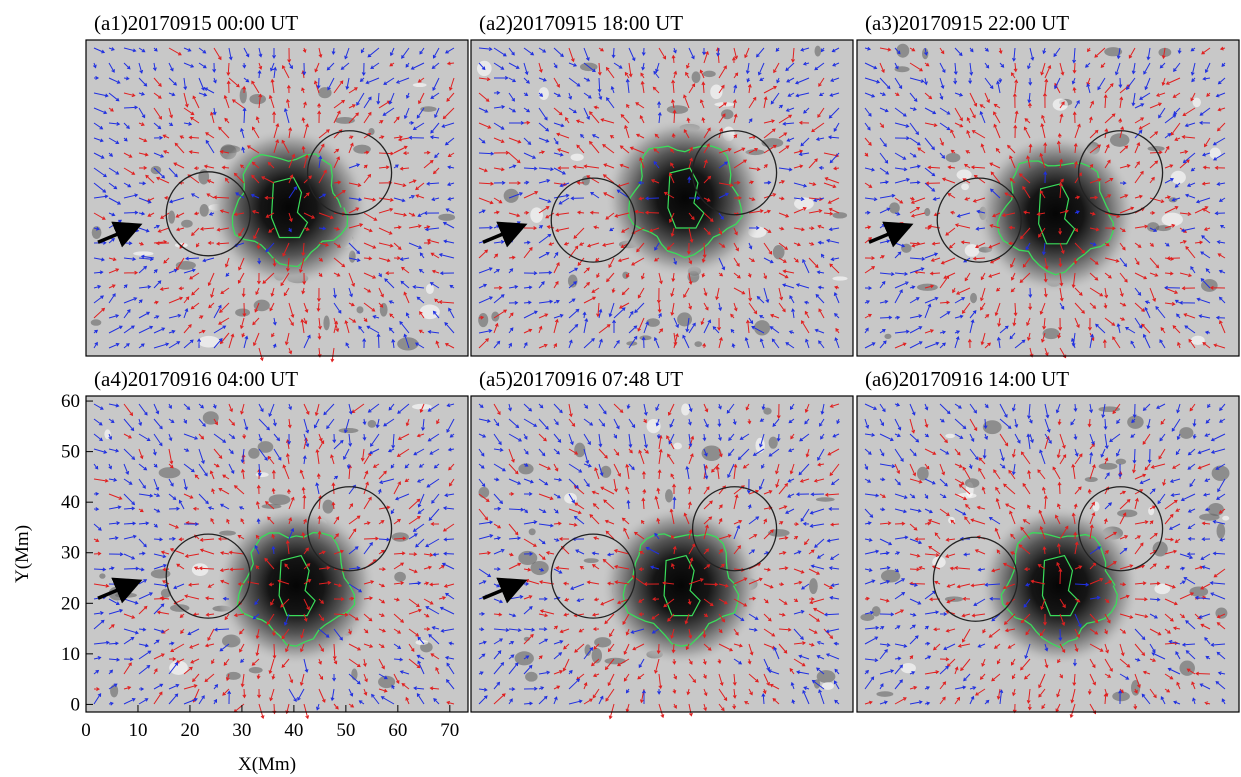  I want to click on x-tick-label: 70, so click(449, 730).